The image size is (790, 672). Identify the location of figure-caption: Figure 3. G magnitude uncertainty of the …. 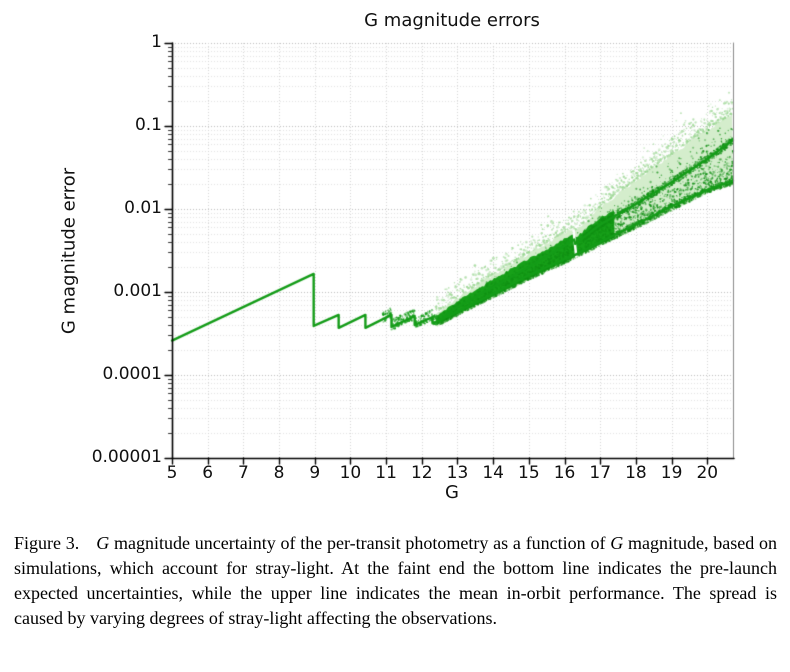
(395, 581).